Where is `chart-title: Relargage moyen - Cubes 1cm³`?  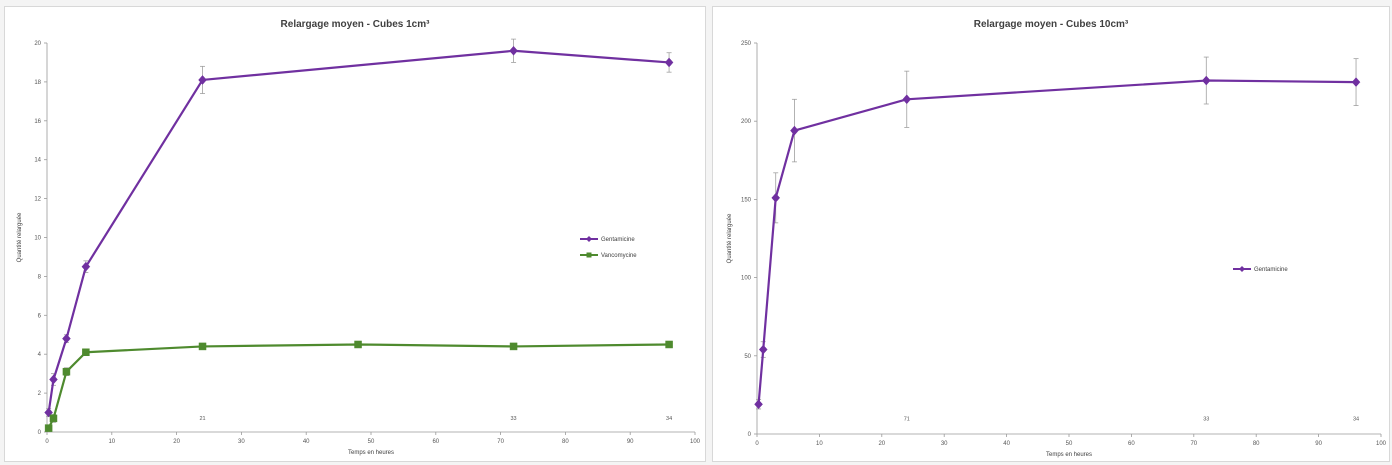
chart-title: Relargage moyen - Cubes 1cm³ is located at coordinates (356, 24).